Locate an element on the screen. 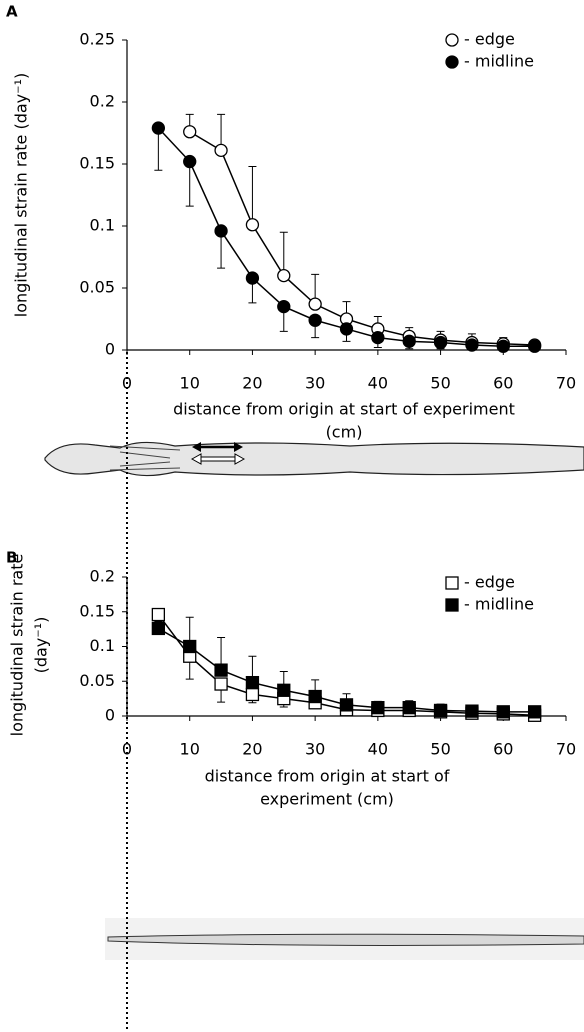 The image size is (584, 1032). x-axis-label: experiment (cm) is located at coordinates (327, 799).